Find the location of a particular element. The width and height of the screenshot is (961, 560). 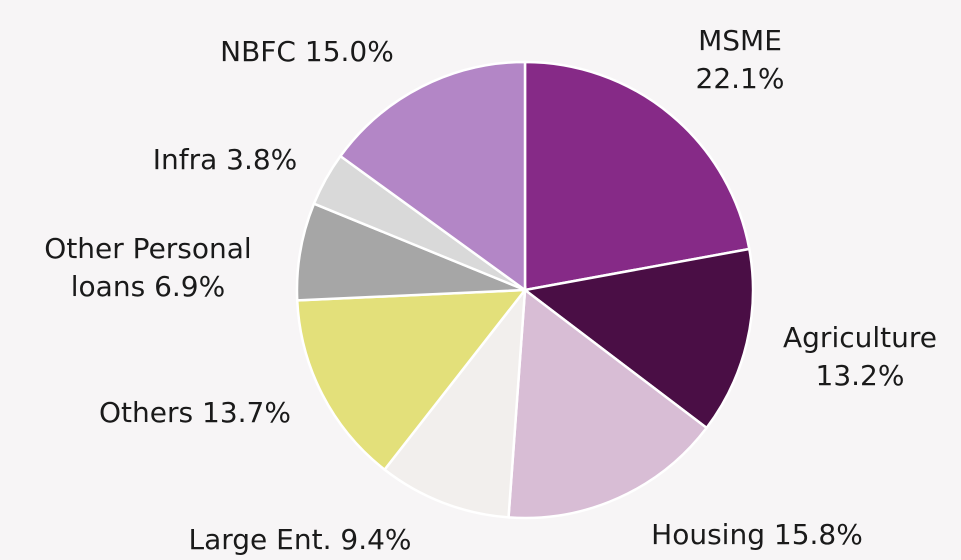

value-label: 15.0% is located at coordinates (349, 52).